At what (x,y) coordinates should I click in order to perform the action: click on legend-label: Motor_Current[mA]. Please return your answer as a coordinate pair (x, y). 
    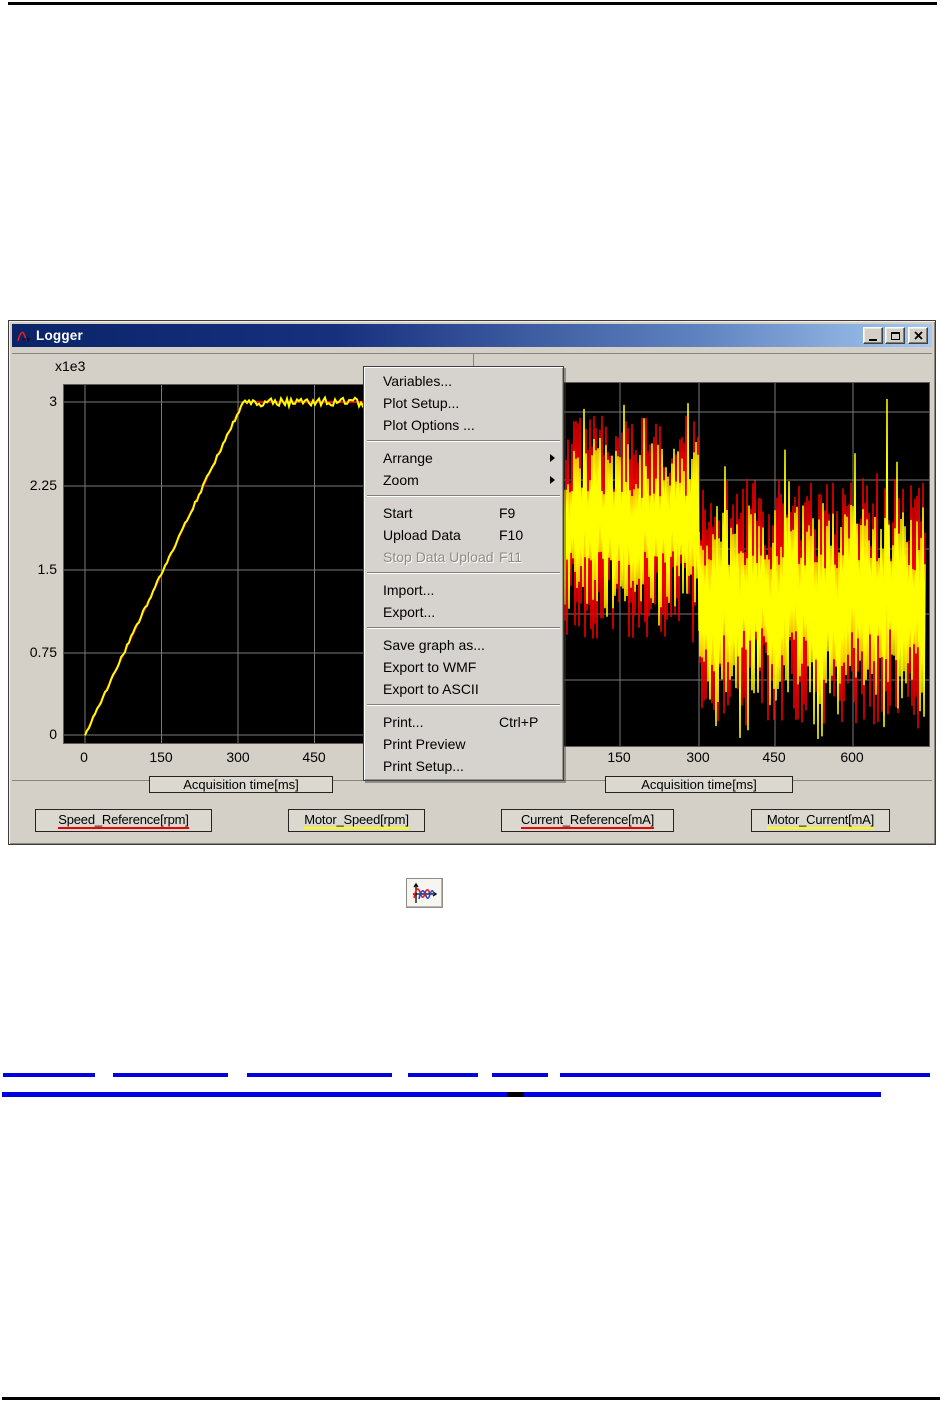
    Looking at the image, I should click on (820, 820).